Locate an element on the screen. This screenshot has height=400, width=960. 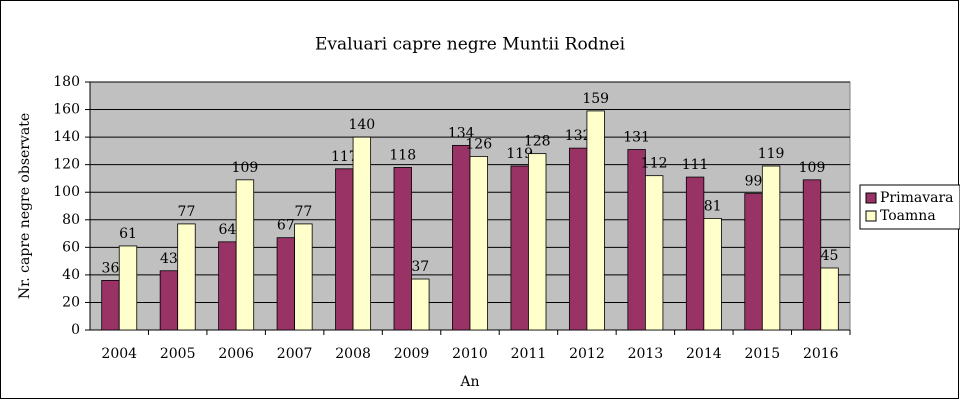
data-label: 159 is located at coordinates (595, 99).